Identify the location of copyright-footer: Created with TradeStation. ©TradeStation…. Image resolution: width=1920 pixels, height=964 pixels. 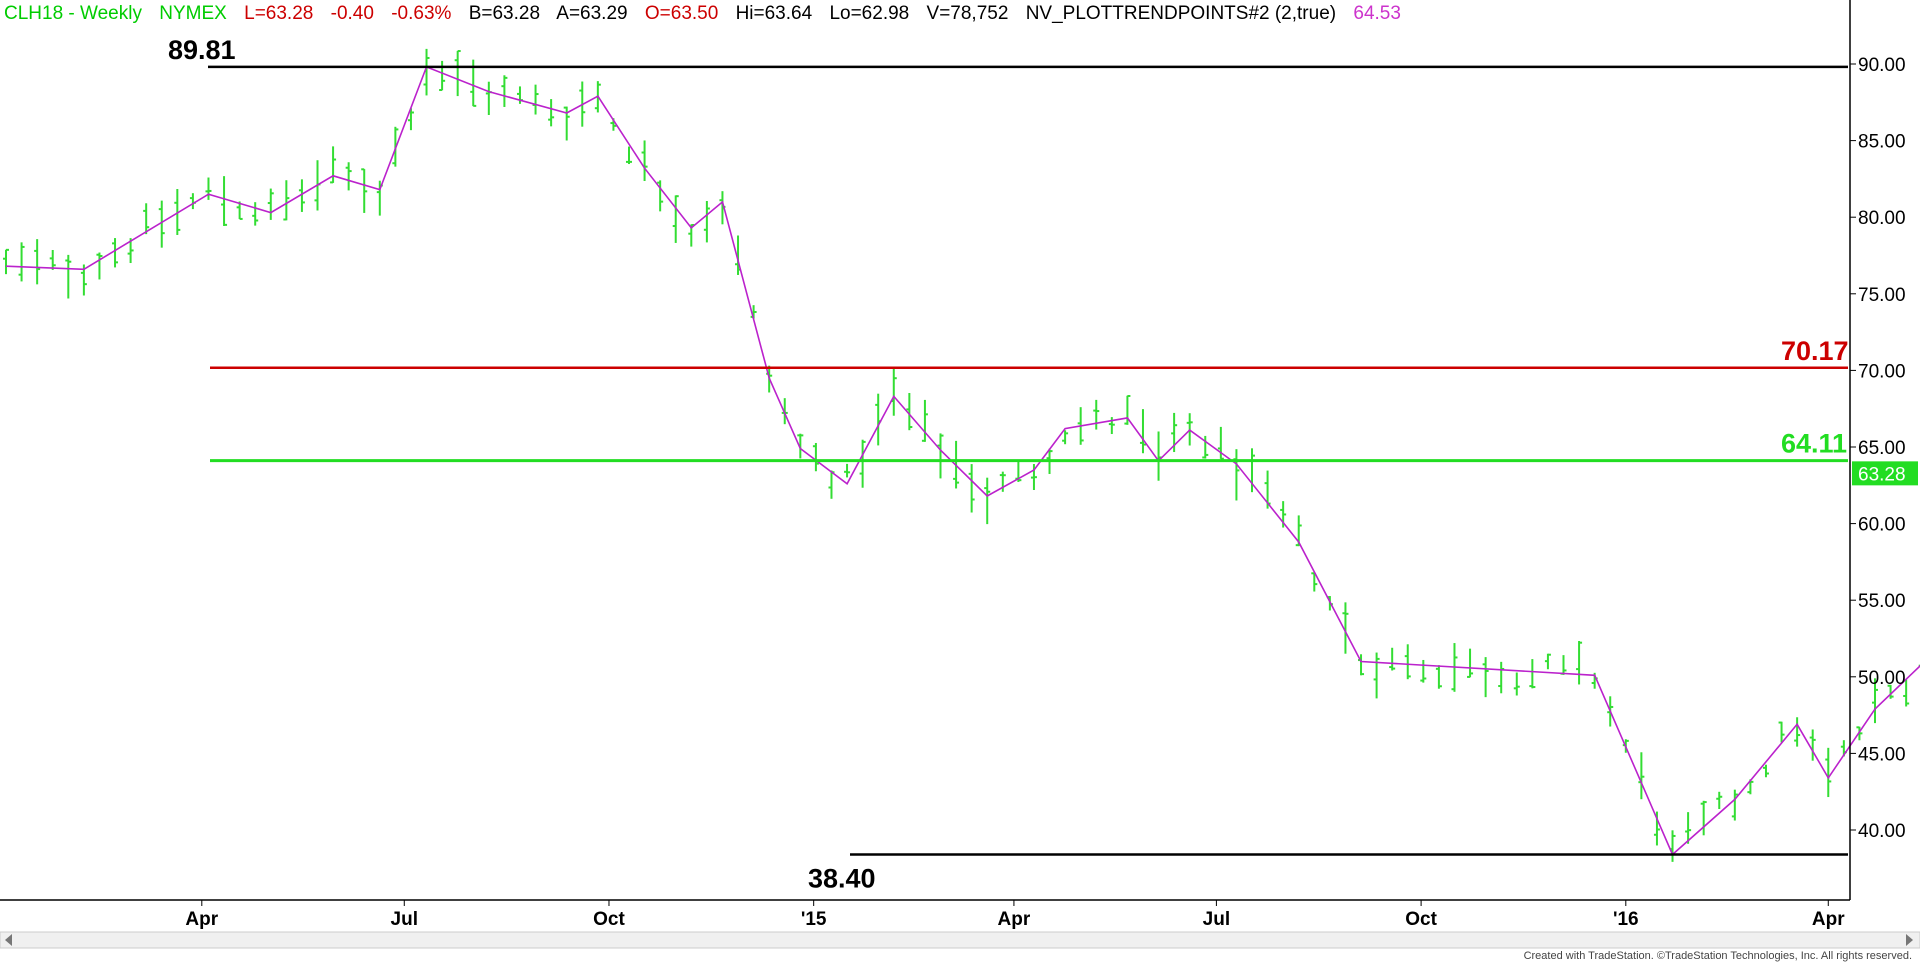
(1717, 956).